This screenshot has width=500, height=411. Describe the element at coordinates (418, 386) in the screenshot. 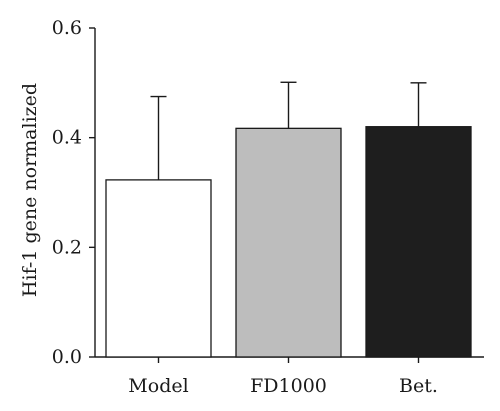

I see `x-tick-label: Bet.` at that location.